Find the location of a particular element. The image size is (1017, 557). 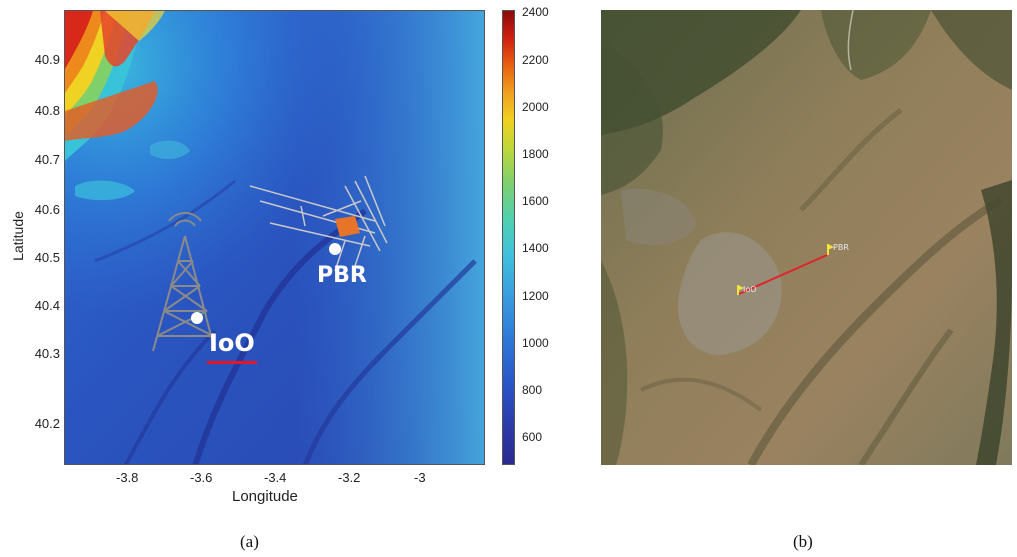

pbr-pin-label: PBR is located at coordinates (841, 247).